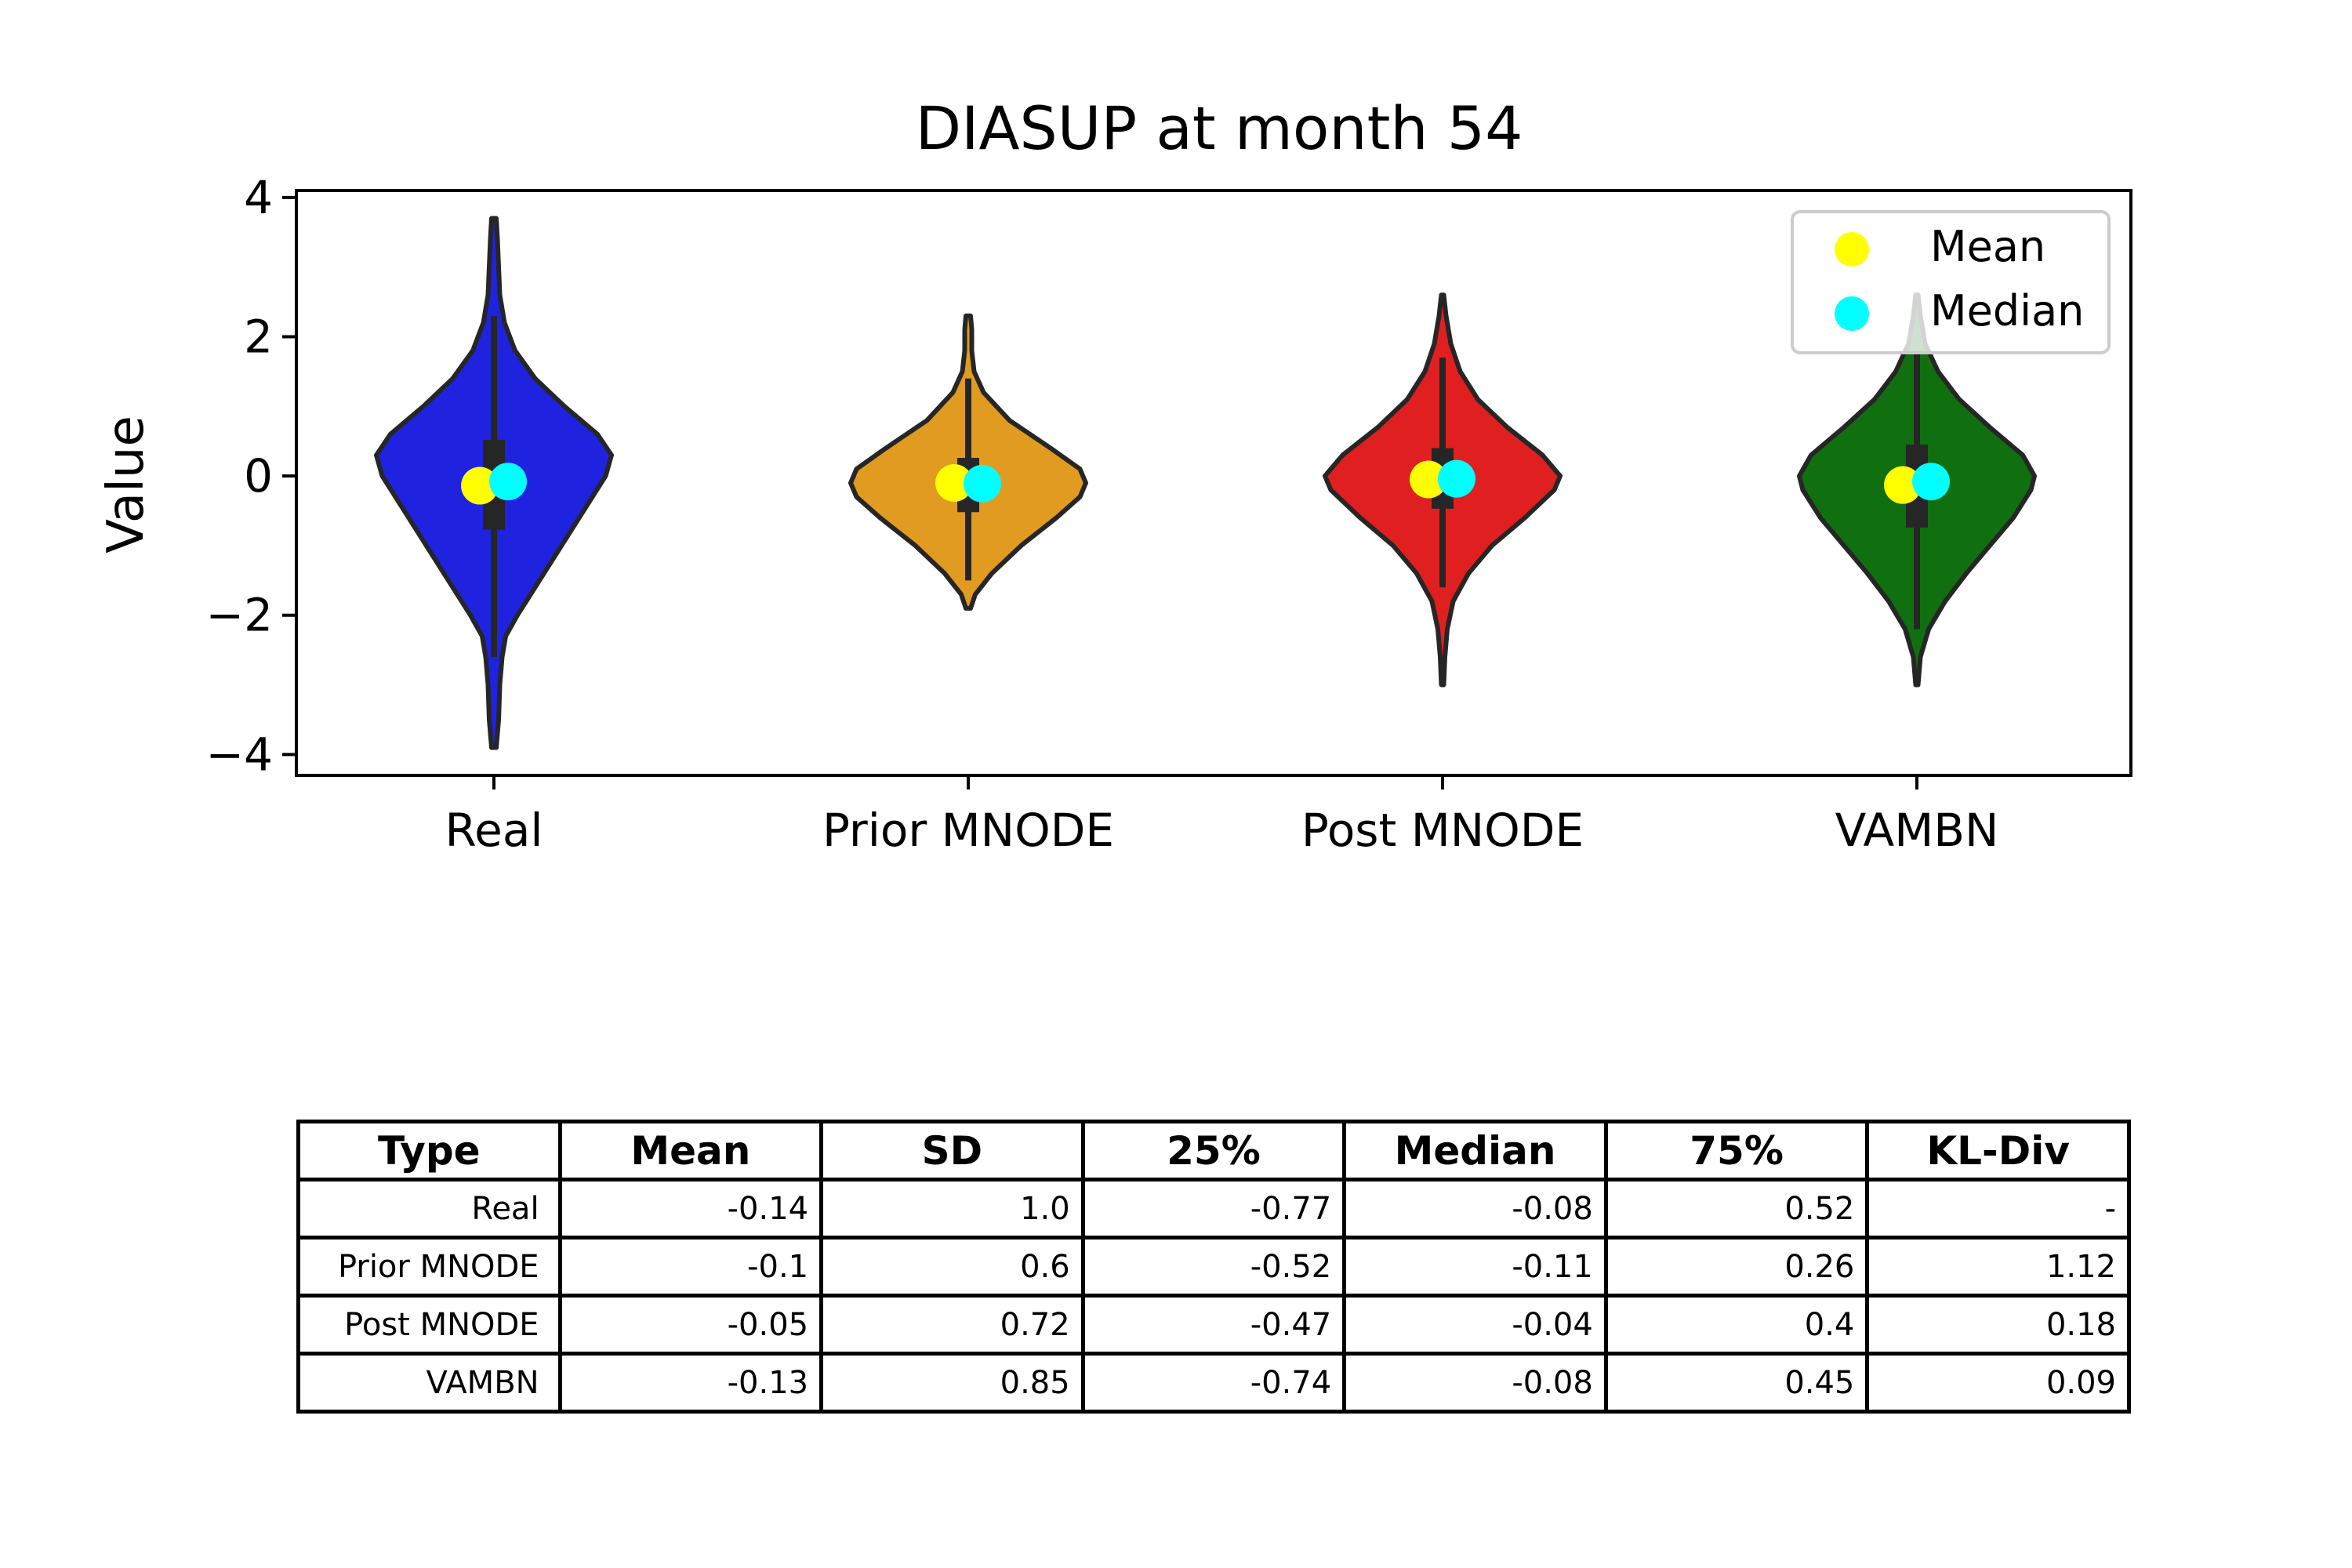 The height and width of the screenshot is (1568, 2352). I want to click on table-row: Real -0.14 1.0 -0.77 -0.08 0.52 -, so click(1213, 1209).